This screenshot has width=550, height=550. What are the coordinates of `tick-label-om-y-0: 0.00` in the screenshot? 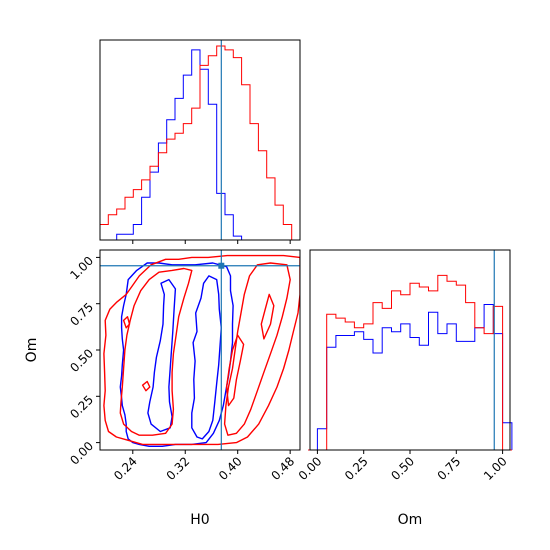 It's located at (81, 453).